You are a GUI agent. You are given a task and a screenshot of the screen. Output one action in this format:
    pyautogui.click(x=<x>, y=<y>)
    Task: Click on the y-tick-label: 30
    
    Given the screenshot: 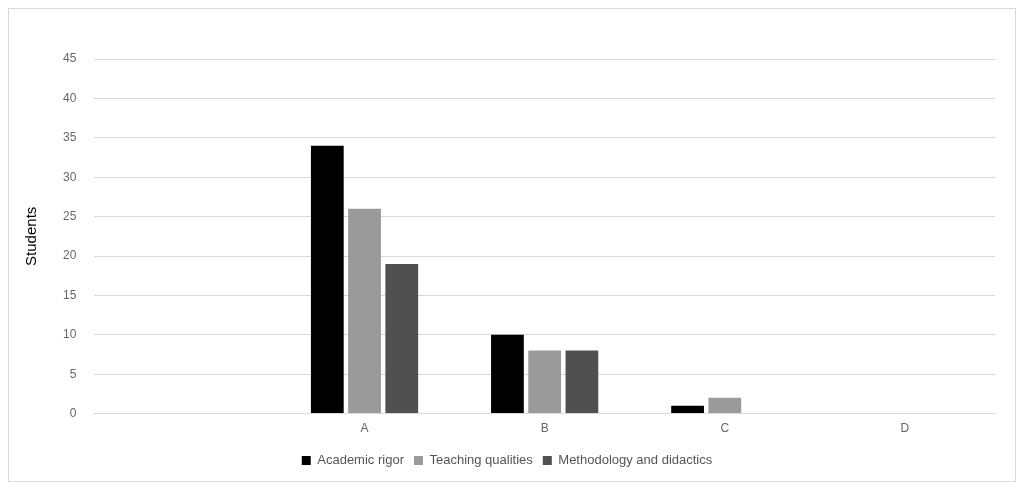 What is the action you would take?
    pyautogui.click(x=69, y=176)
    